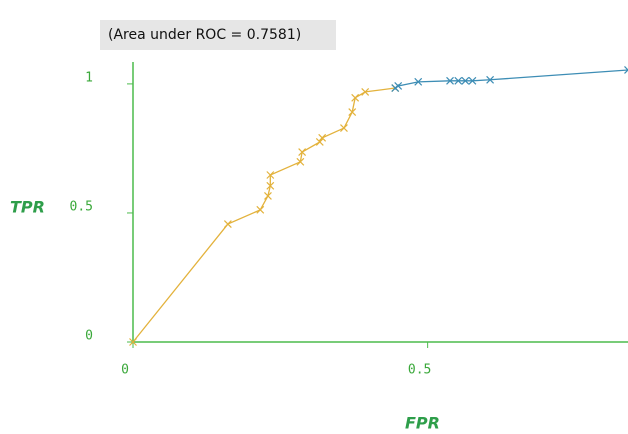 This screenshot has height=434, width=628. I want to click on y-tick-label: 0.5, so click(81, 206).